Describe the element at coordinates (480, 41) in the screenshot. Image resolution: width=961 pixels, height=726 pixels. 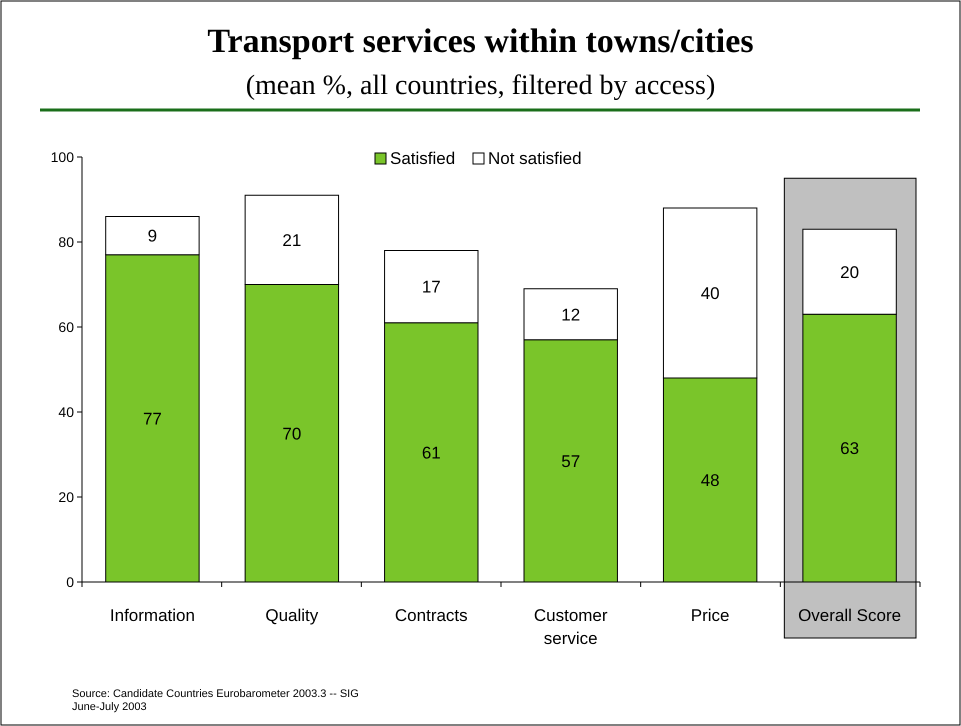
I see `chart-title: Transport services within towns/cities` at that location.